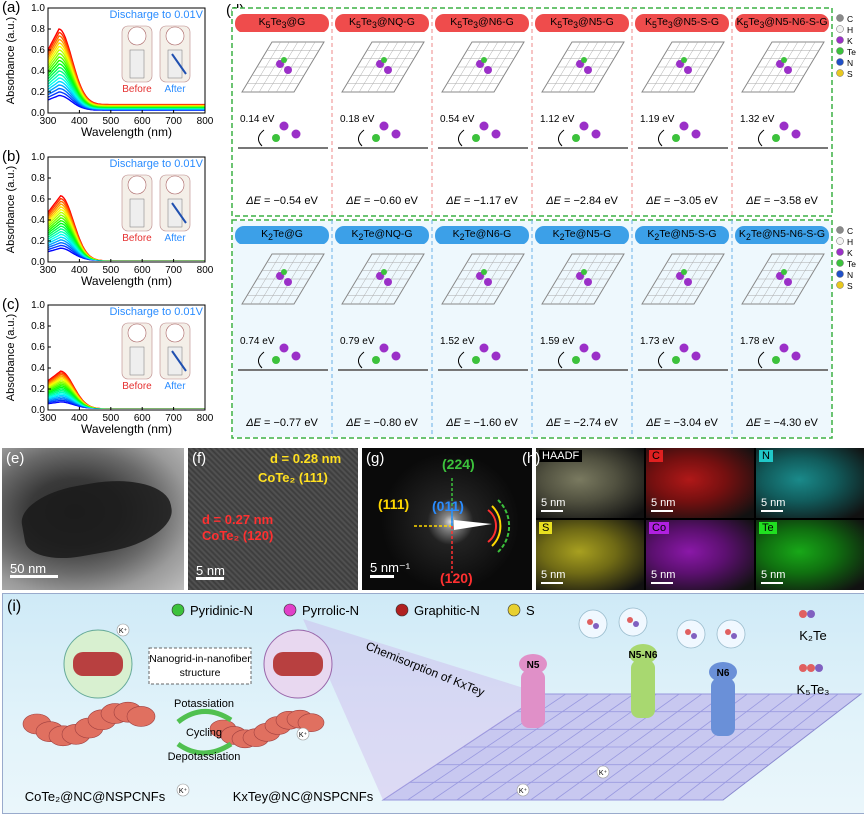 The image size is (864, 814). I want to click on cluster-bubble, so click(593, 624).